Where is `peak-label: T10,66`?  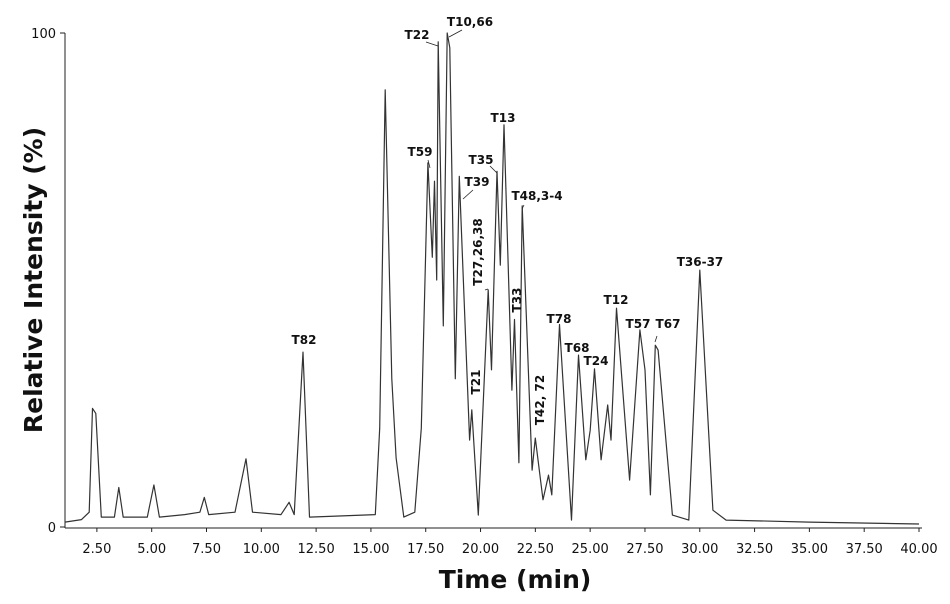
peak-label: T10,66 is located at coordinates (470, 22).